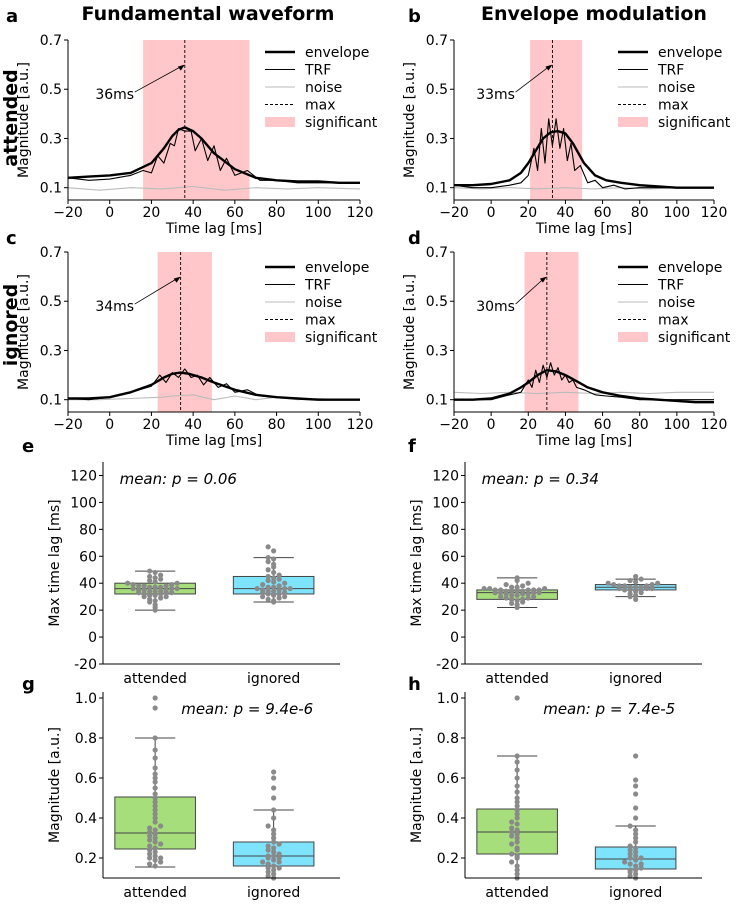 This screenshot has height=916, width=747. Describe the element at coordinates (55, 785) in the screenshot. I see `y-axis-label: Magnitude [a.u.]` at that location.